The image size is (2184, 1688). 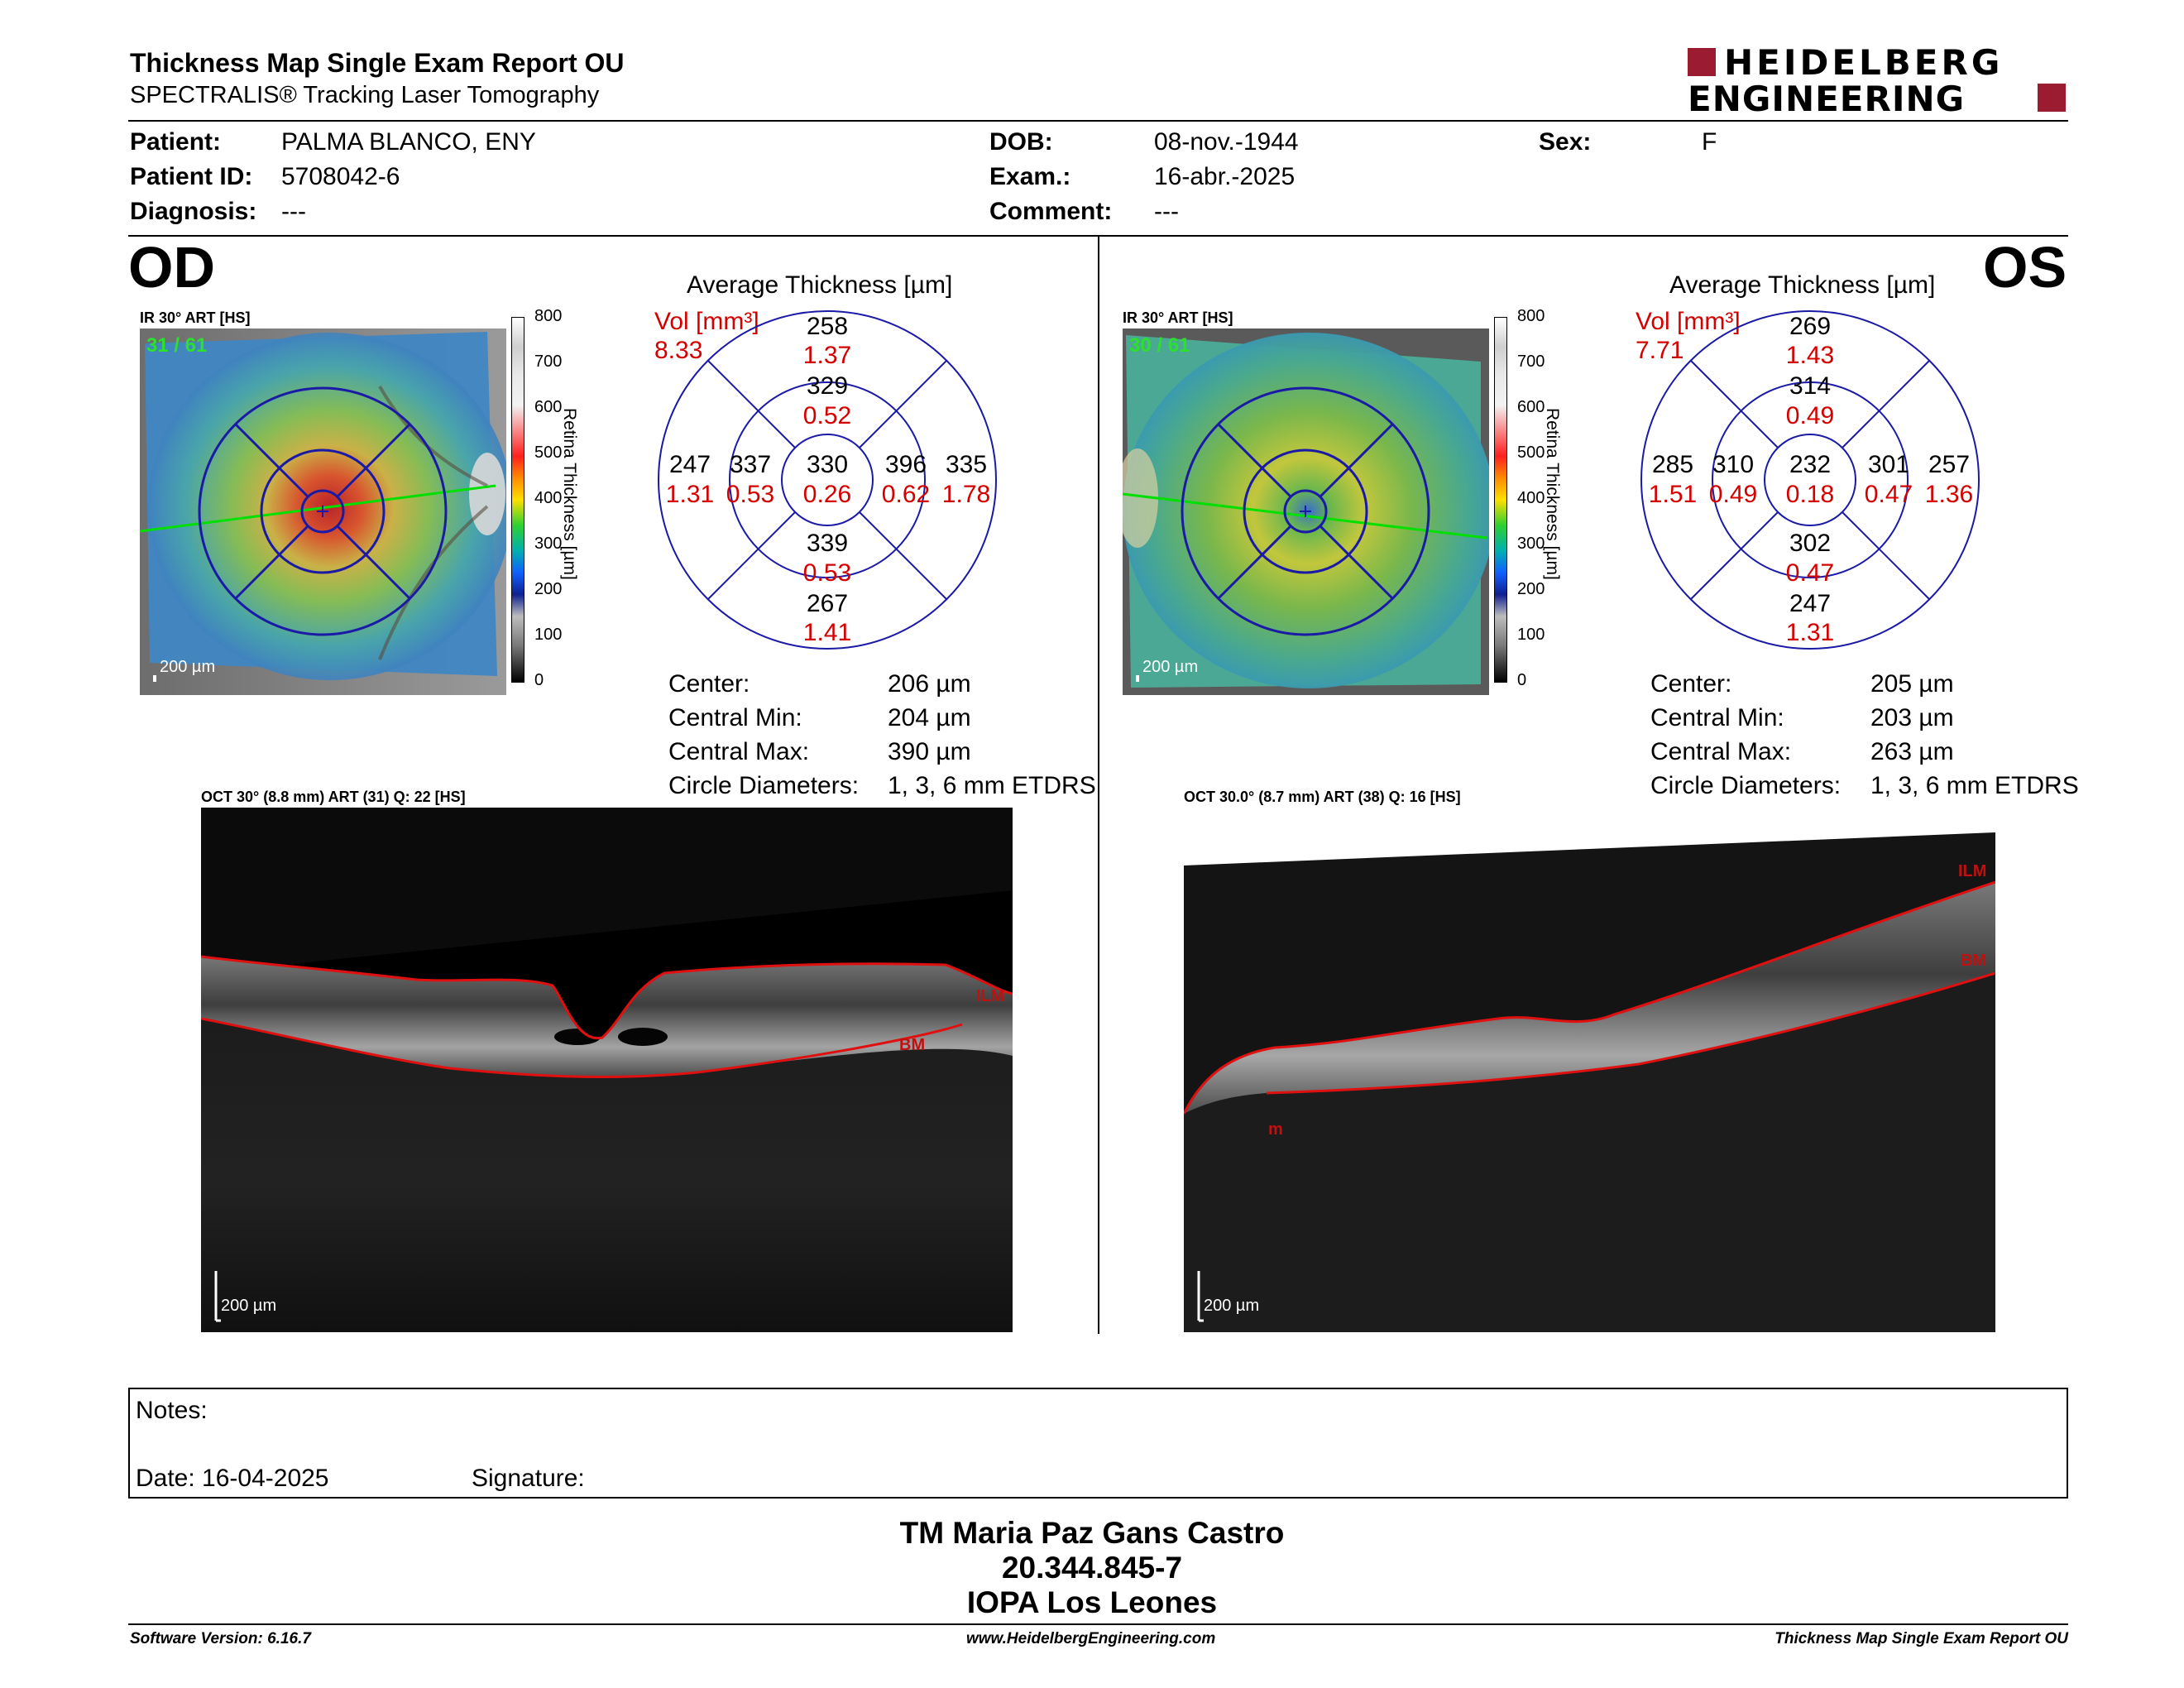 What do you see at coordinates (1673, 494) in the screenshot?
I see `os-outer-left-vol: 1.51` at bounding box center [1673, 494].